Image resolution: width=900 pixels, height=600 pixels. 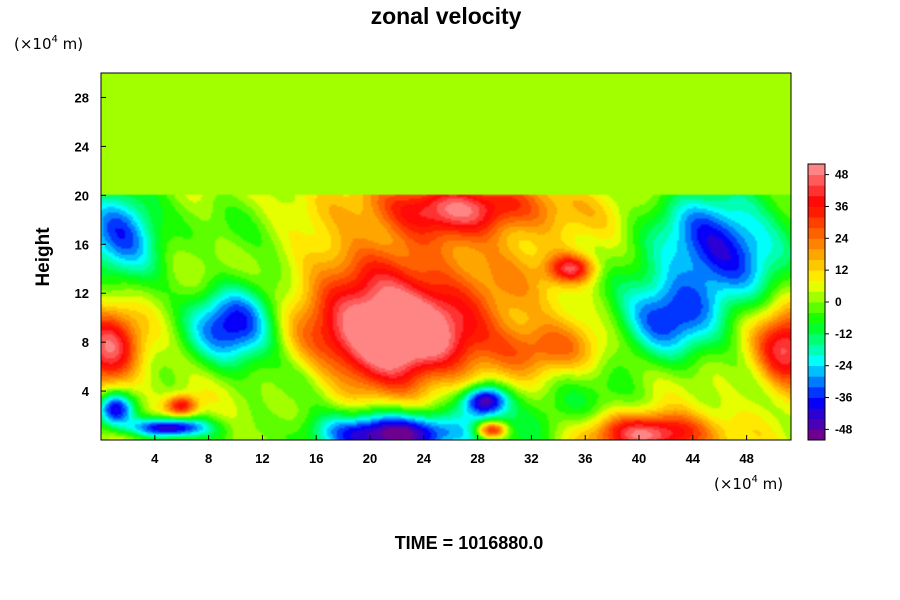 I want to click on x-tick-label: 40, so click(x=639, y=458).